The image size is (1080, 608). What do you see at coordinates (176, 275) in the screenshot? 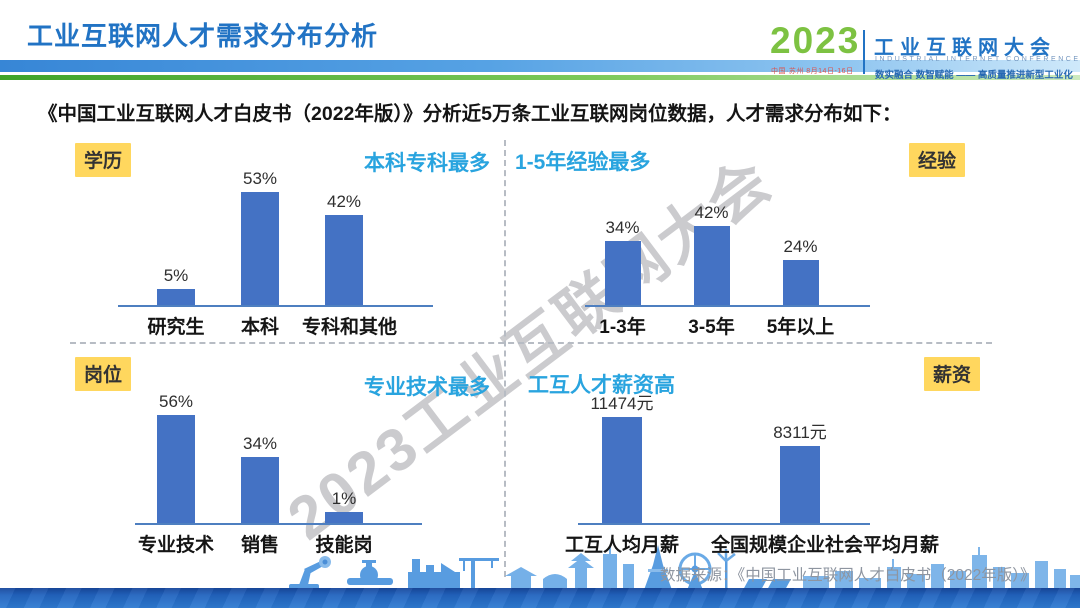
I see `bar-value-label: 5%` at bounding box center [176, 275].